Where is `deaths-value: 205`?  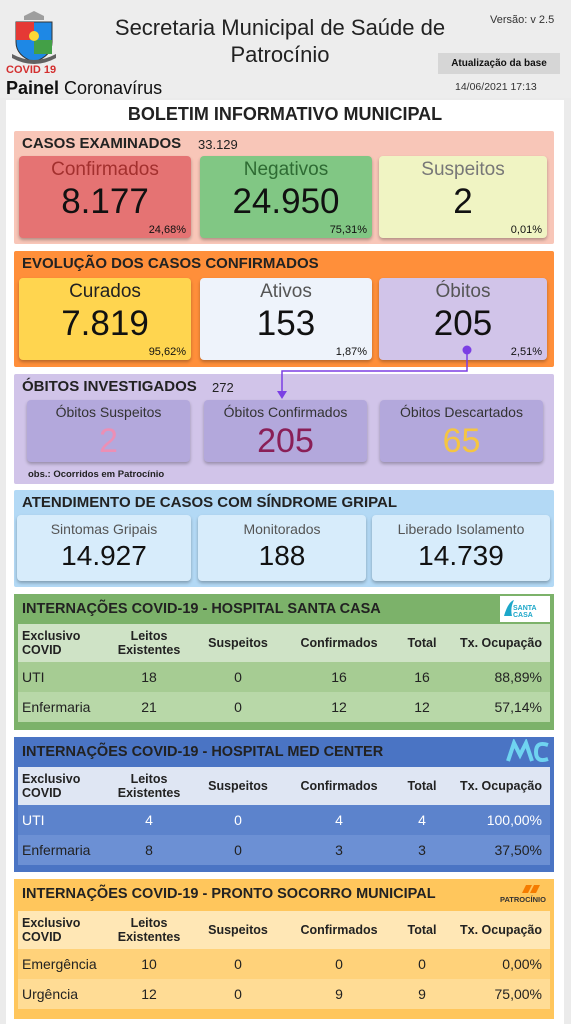
deaths-value: 205 is located at coordinates (463, 323).